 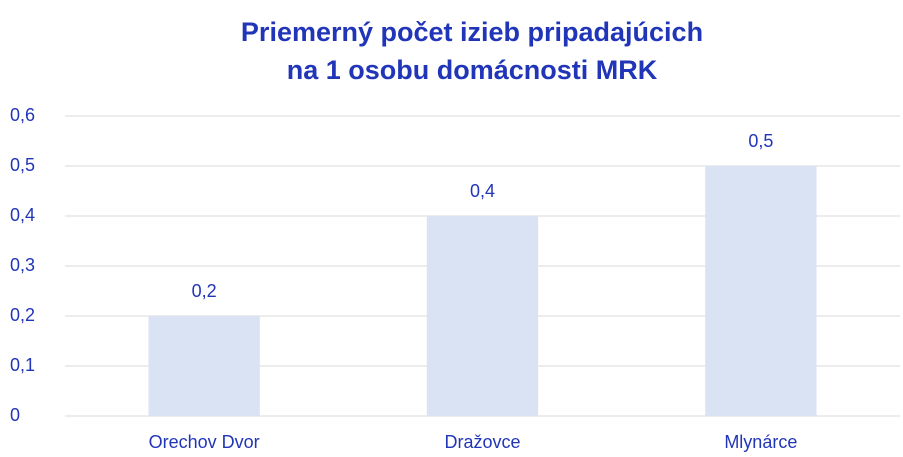 I want to click on data-label: 0,4, so click(x=482, y=191).